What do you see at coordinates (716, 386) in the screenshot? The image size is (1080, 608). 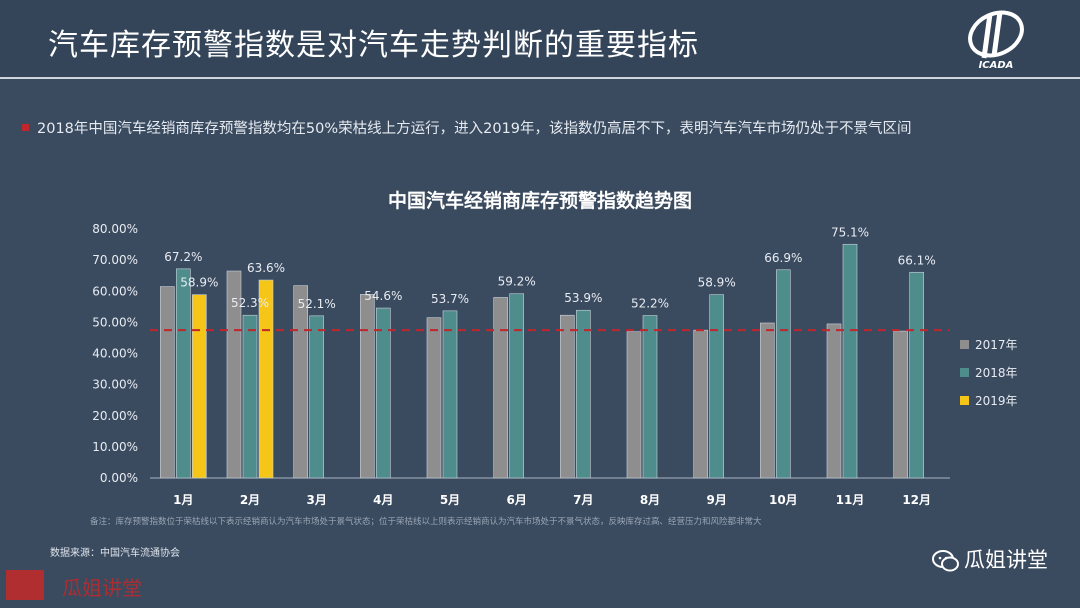 I see `bar-2018年-9月` at bounding box center [716, 386].